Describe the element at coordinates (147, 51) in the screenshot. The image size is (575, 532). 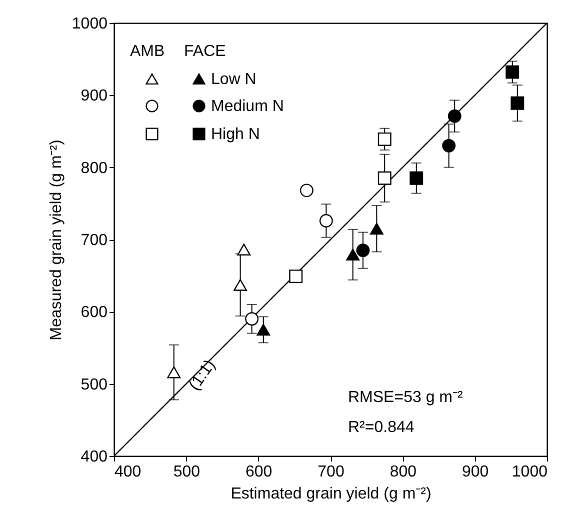
I see `annotation: AMB` at that location.